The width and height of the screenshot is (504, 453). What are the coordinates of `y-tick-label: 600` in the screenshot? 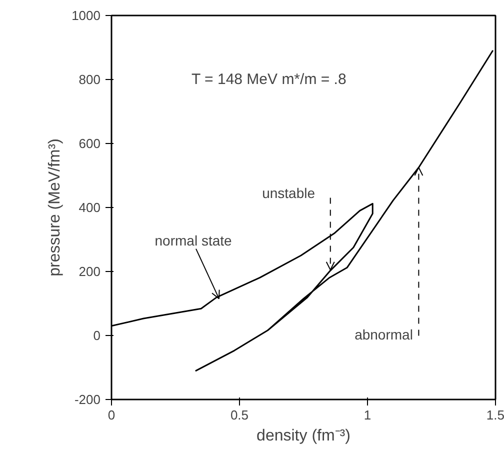 It's located at (89, 143).